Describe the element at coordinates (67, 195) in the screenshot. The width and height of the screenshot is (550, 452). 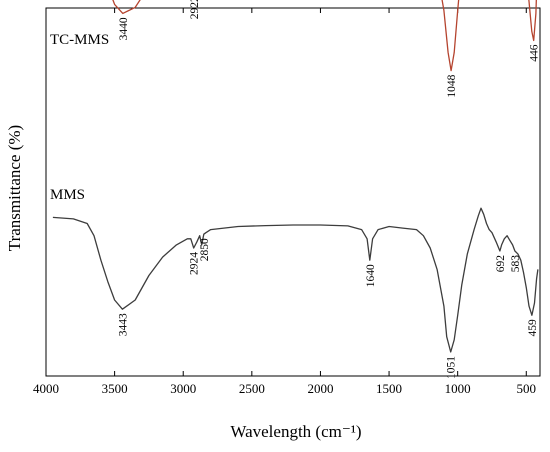
I see `series-label-mms: MMS` at that location.